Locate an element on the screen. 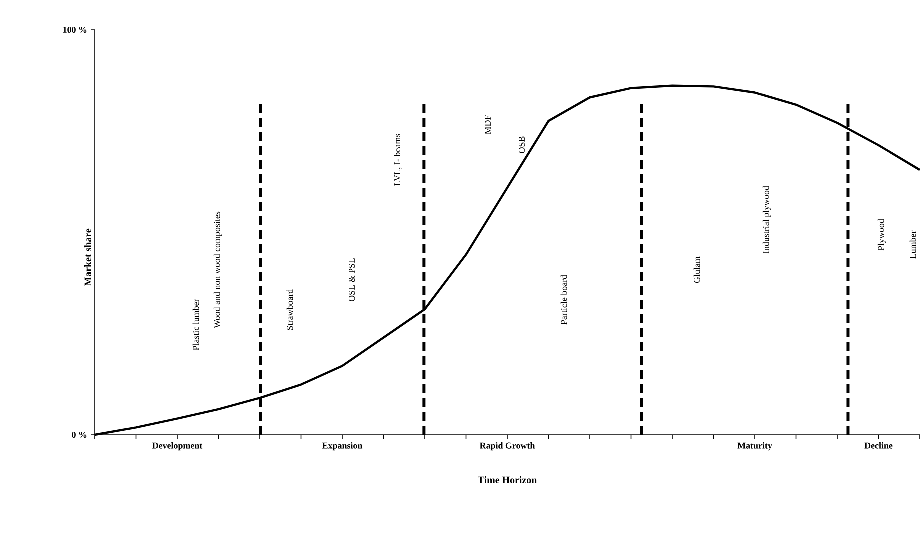 This screenshot has width=924, height=533. annotation: Particle board is located at coordinates (564, 300).